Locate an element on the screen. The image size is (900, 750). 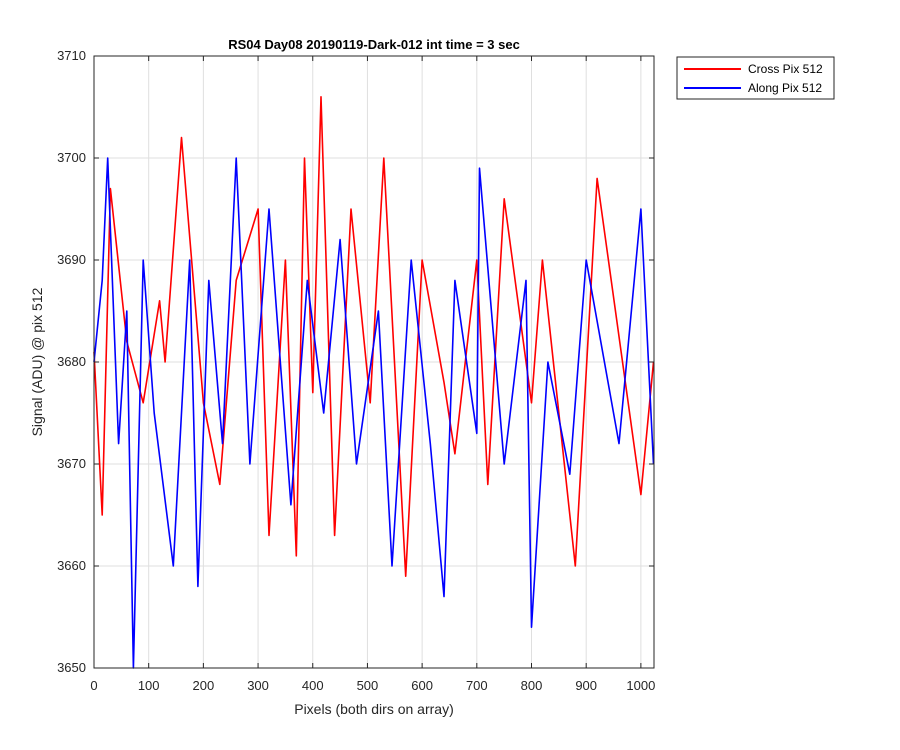
x-tick-label: 1000 is located at coordinates (640, 685).